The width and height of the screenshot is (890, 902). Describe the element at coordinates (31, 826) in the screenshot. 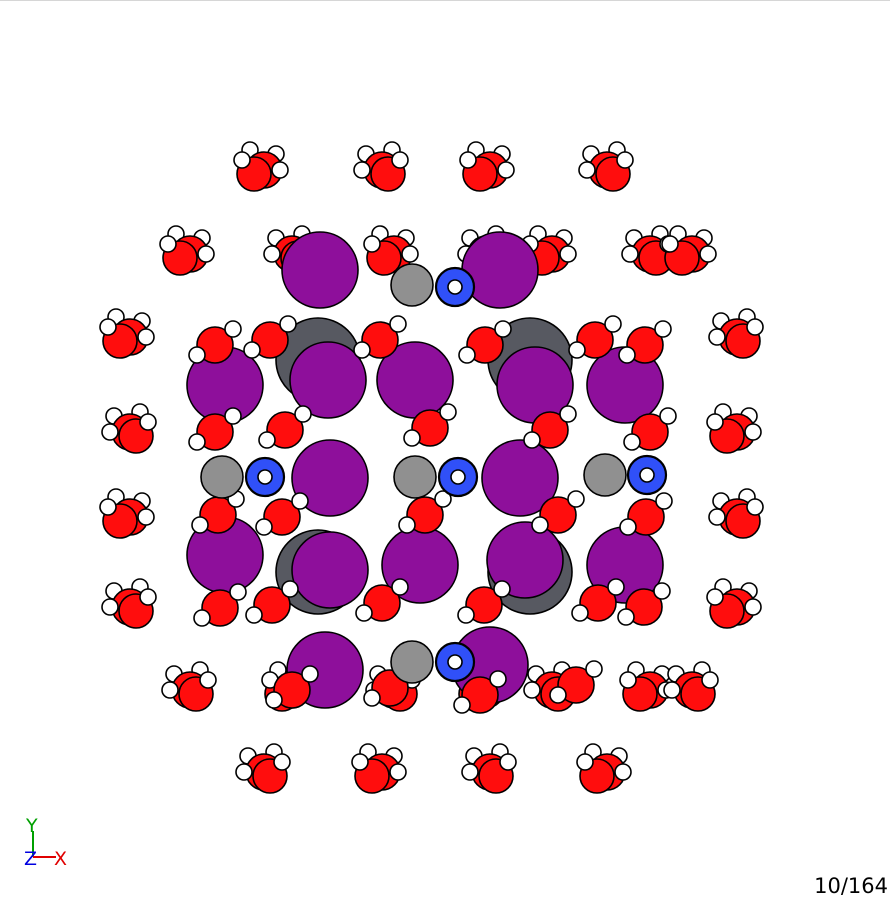

I see `y-axis-label: Y` at that location.